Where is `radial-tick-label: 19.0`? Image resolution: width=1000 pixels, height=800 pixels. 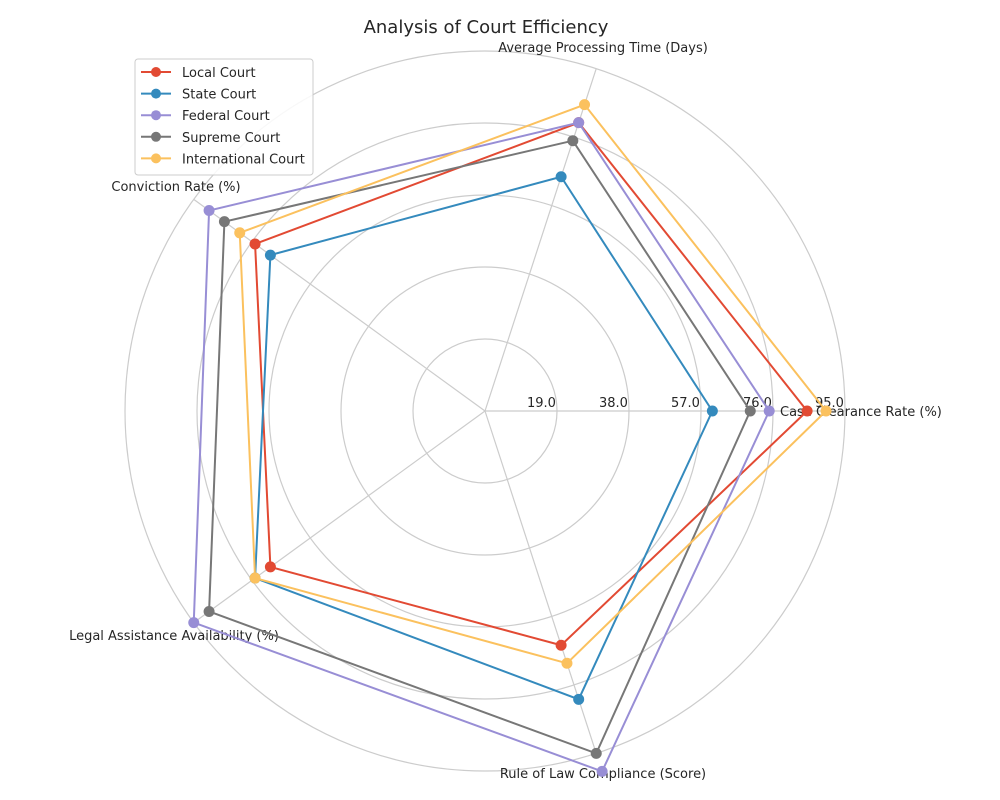
radial-tick-label: 19.0 is located at coordinates (541, 403).